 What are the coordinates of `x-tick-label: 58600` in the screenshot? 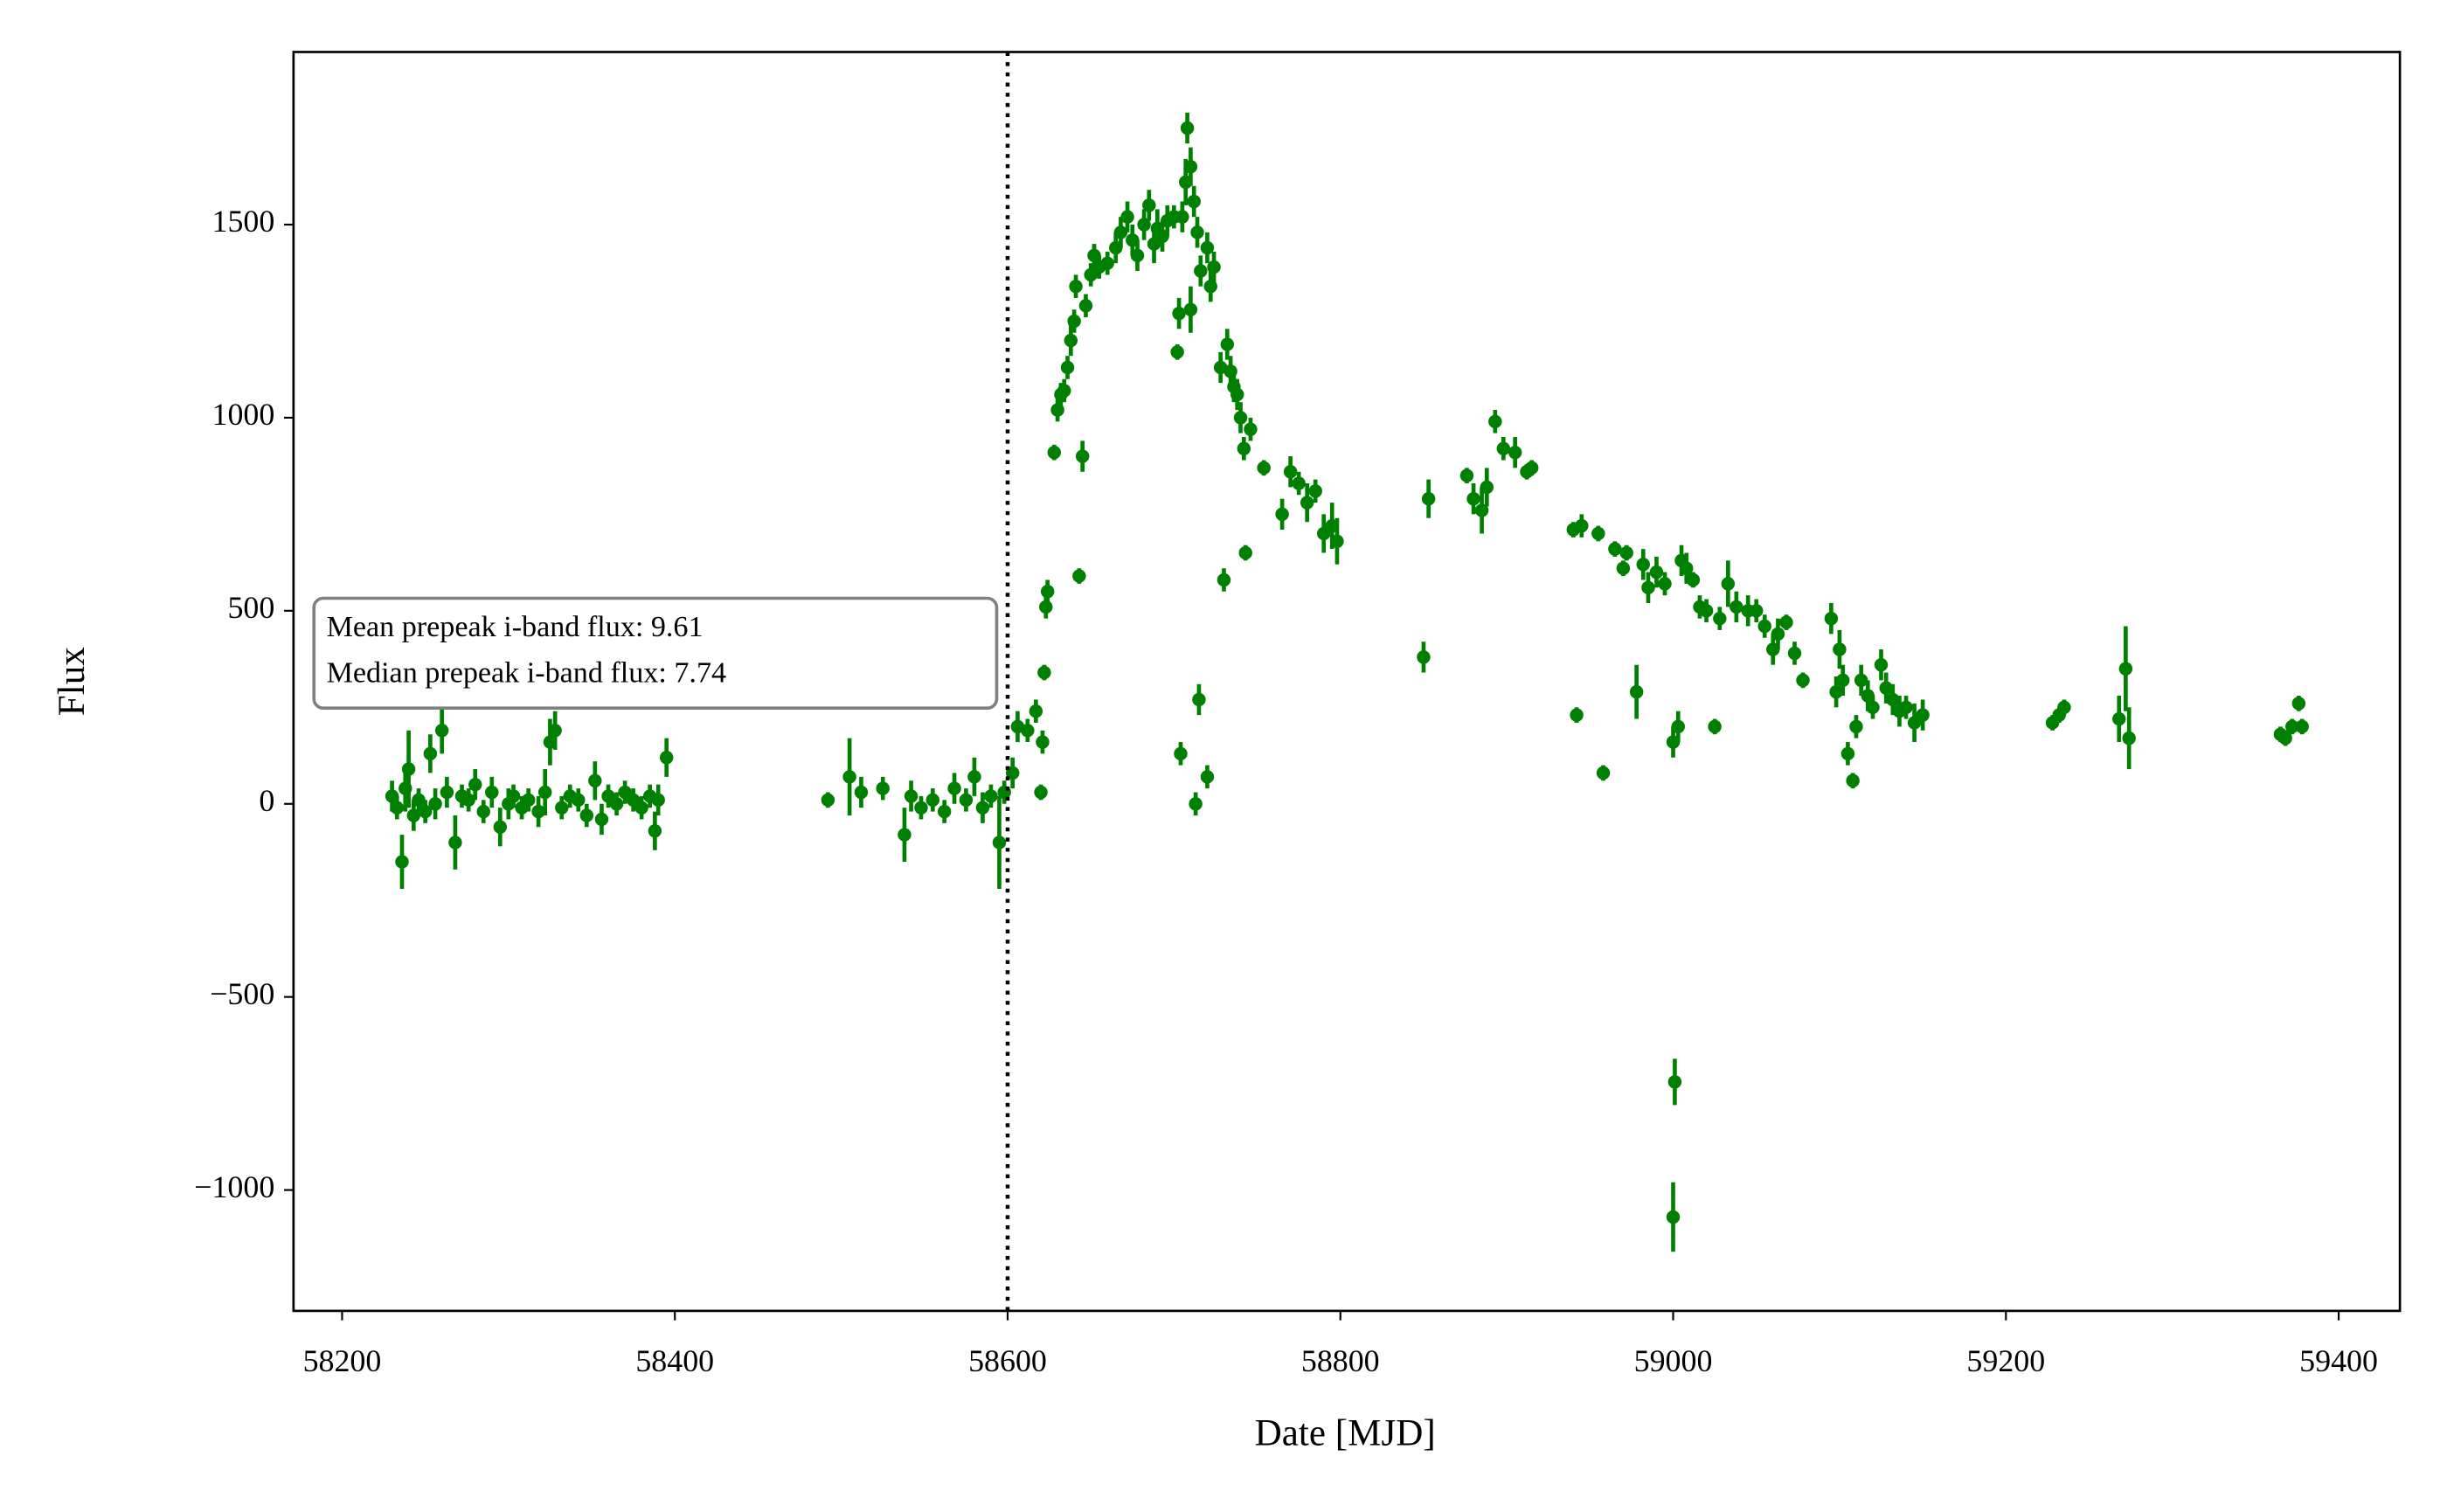 It's located at (1007, 1360).